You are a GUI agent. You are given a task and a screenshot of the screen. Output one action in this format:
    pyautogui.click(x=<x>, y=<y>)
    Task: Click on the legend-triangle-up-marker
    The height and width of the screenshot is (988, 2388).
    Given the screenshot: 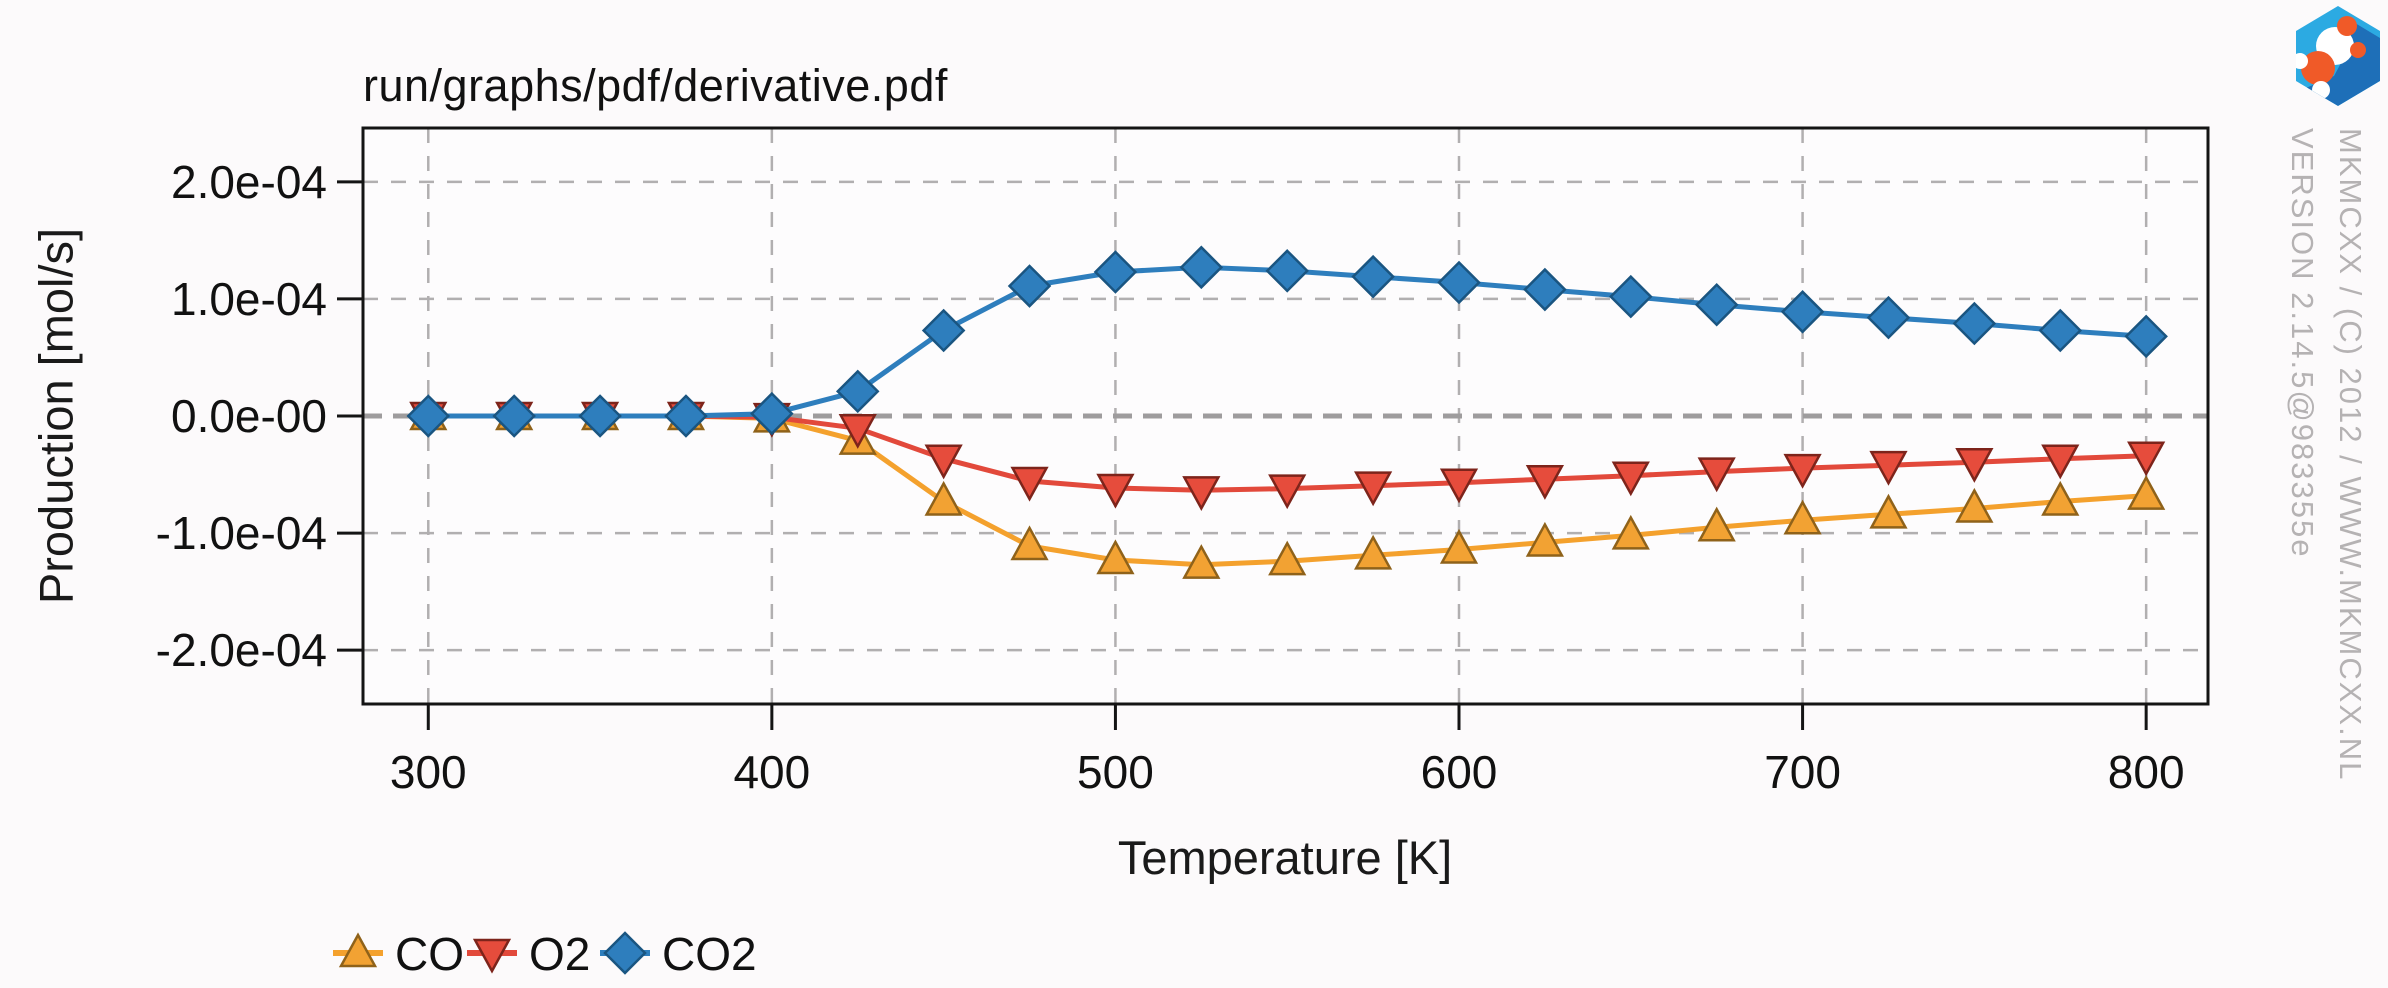 What is the action you would take?
    pyautogui.click(x=358, y=950)
    